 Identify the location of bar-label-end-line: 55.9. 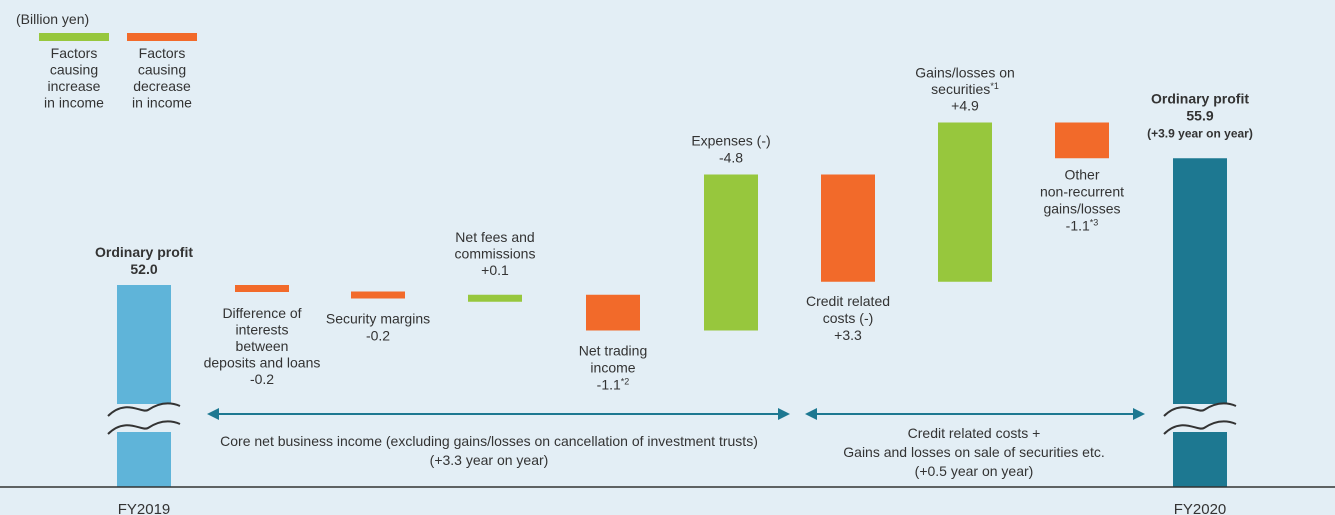
(1199, 115).